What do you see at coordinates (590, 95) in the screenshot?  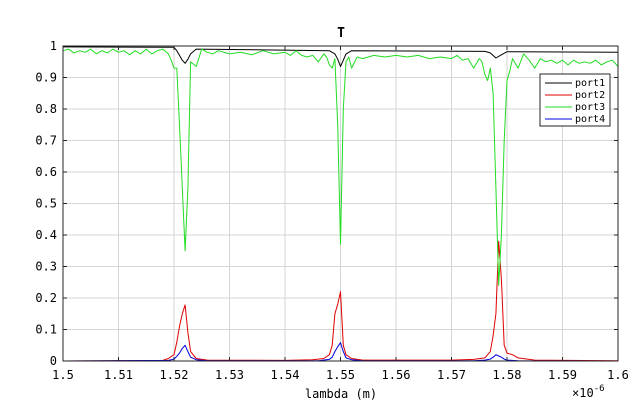 I see `legend-label-port2: port2` at bounding box center [590, 95].